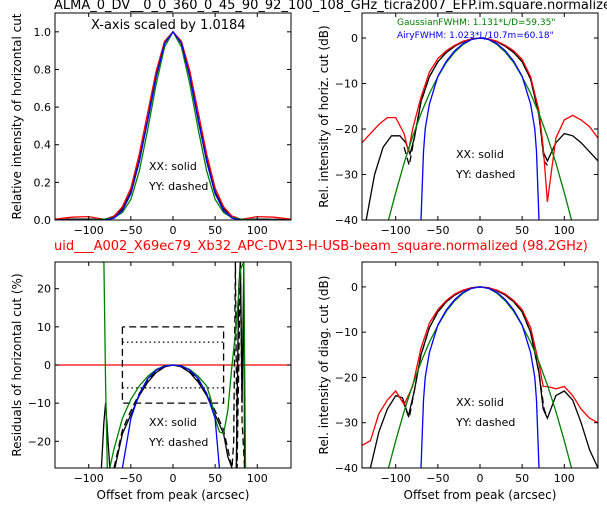 The height and width of the screenshot is (511, 607). I want to click on y-tick-label: 0.0, so click(43, 220).